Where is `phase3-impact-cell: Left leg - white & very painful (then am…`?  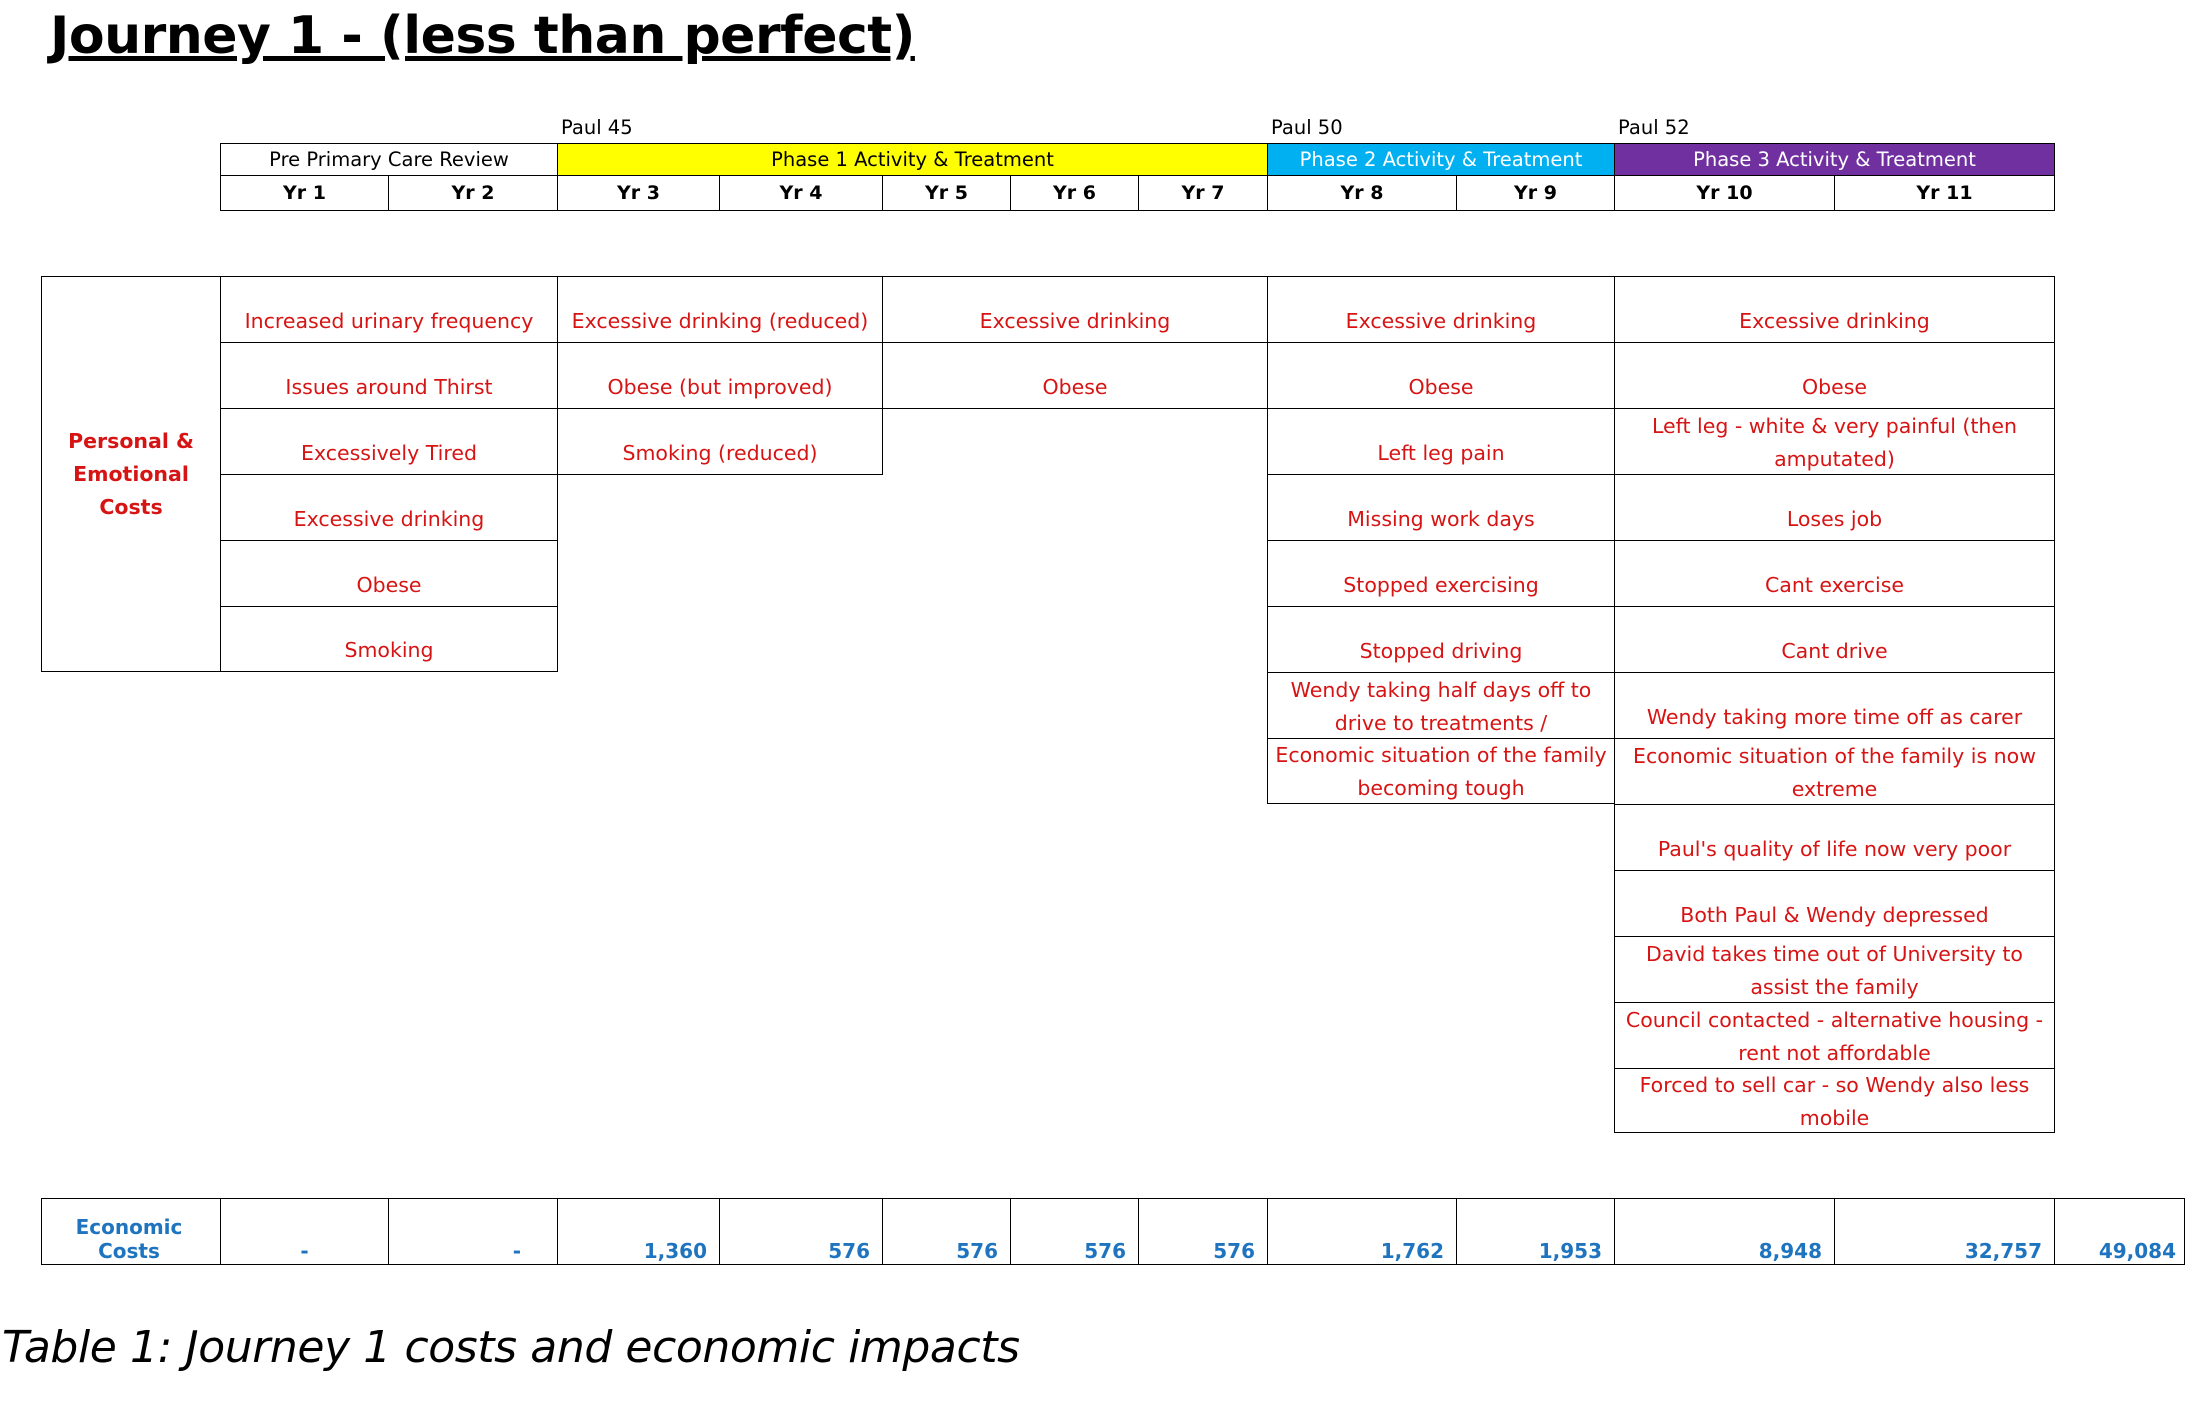 phase3-impact-cell: Left leg - white & very painful (then am… is located at coordinates (1834, 441).